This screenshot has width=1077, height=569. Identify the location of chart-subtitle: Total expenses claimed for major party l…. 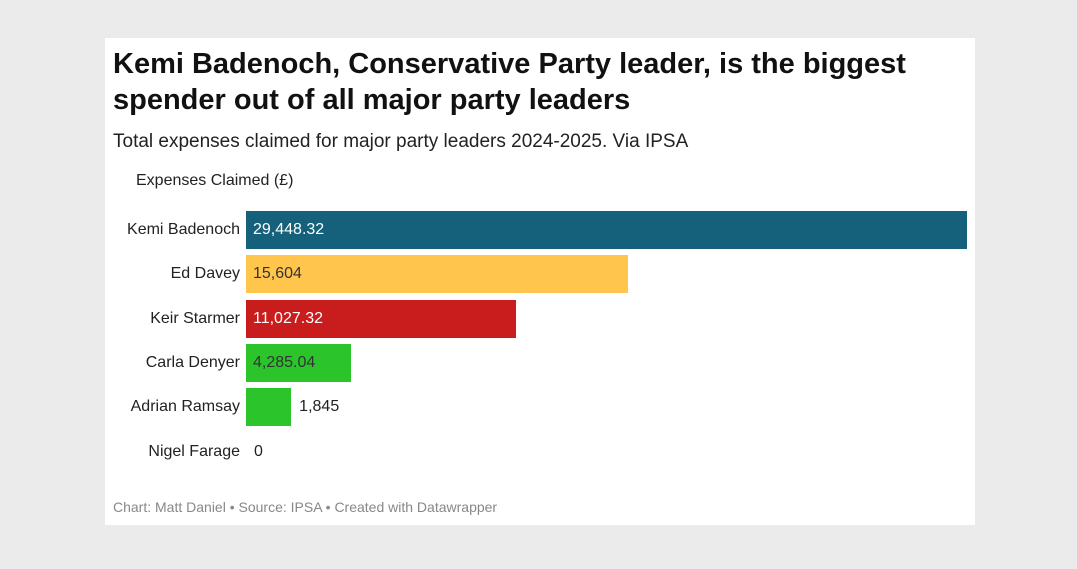
(401, 141).